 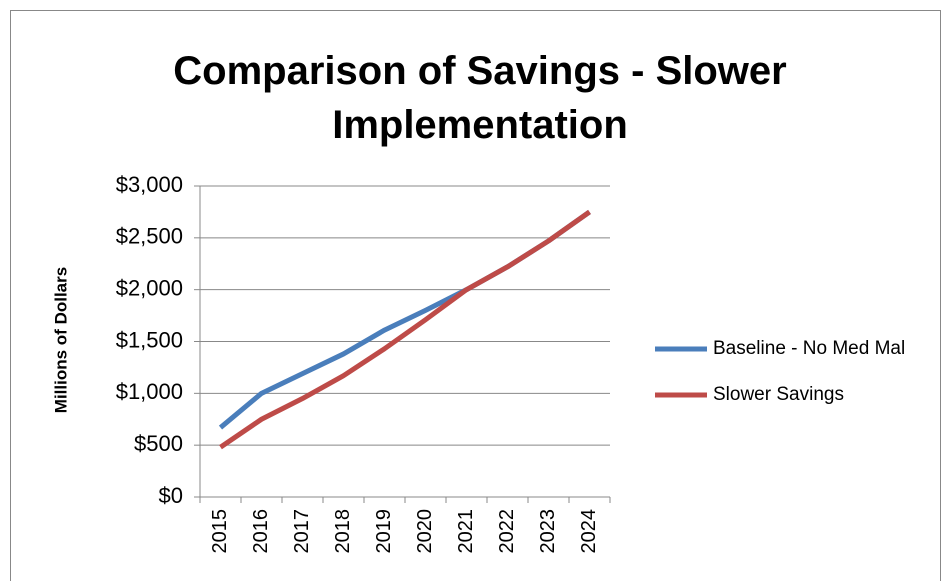 I want to click on x-tick-label: 2016, so click(x=261, y=531).